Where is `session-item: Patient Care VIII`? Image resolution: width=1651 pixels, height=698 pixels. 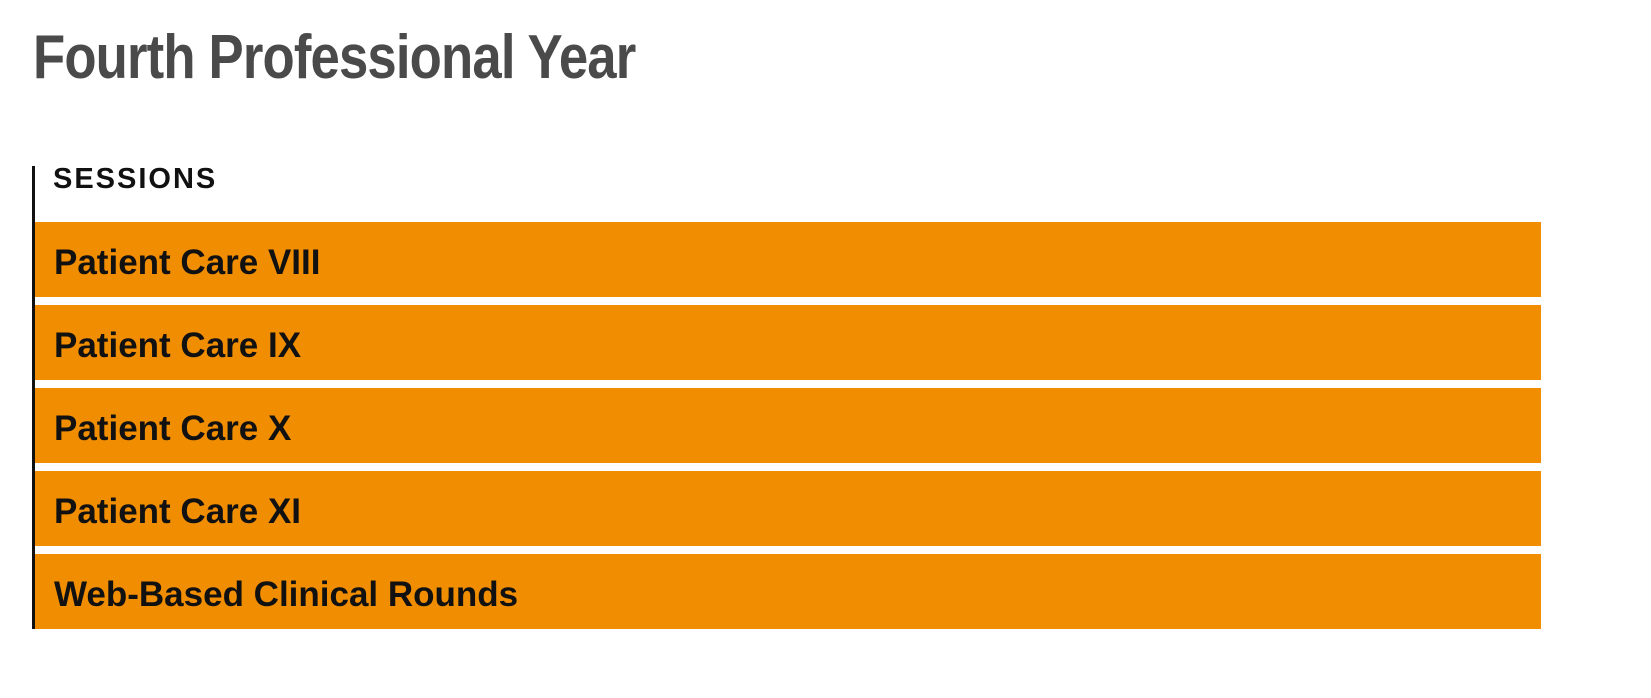 session-item: Patient Care VIII is located at coordinates (788, 259).